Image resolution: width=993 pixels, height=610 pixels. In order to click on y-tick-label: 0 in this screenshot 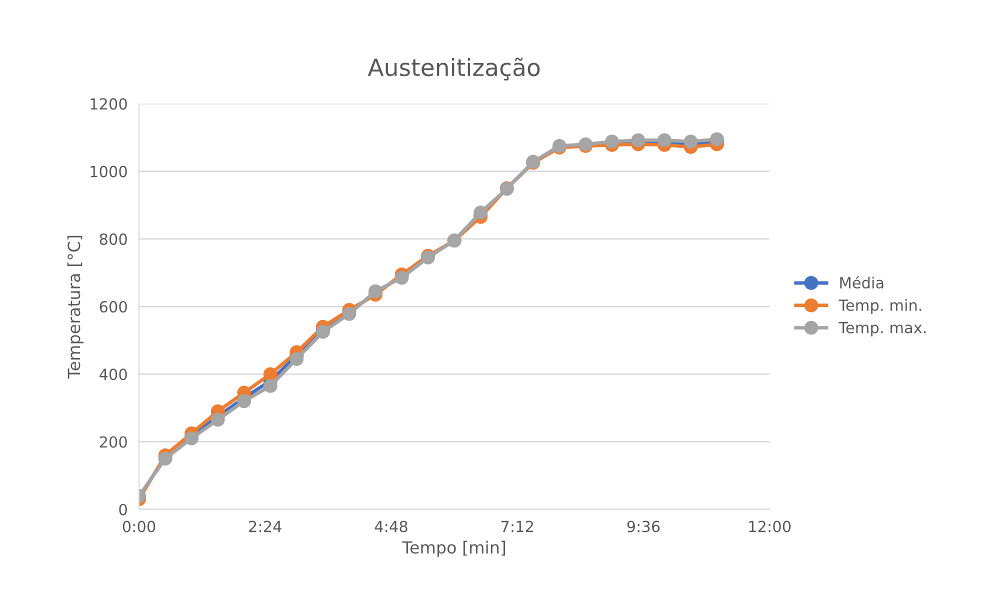, I will do `click(123, 510)`.